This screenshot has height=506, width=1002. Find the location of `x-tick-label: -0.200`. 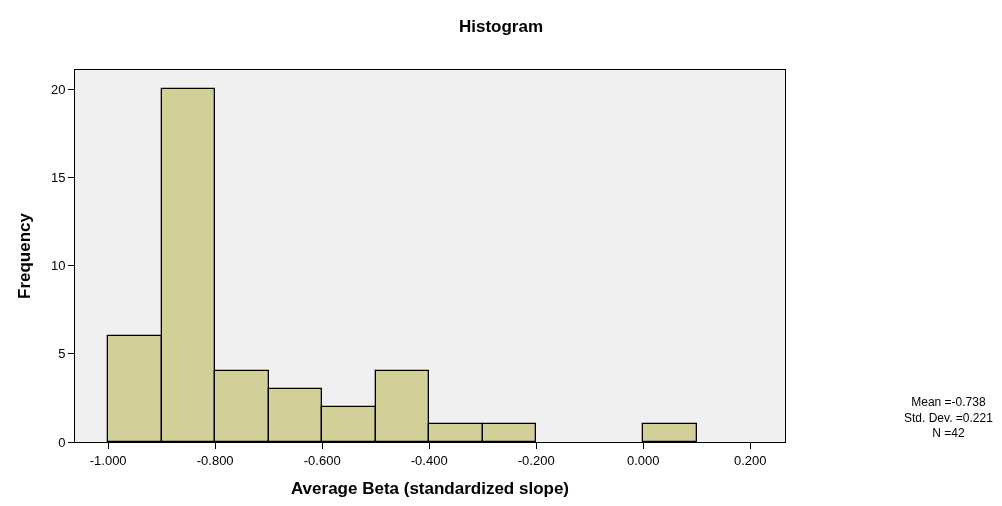

x-tick-label: -0.200 is located at coordinates (536, 460).